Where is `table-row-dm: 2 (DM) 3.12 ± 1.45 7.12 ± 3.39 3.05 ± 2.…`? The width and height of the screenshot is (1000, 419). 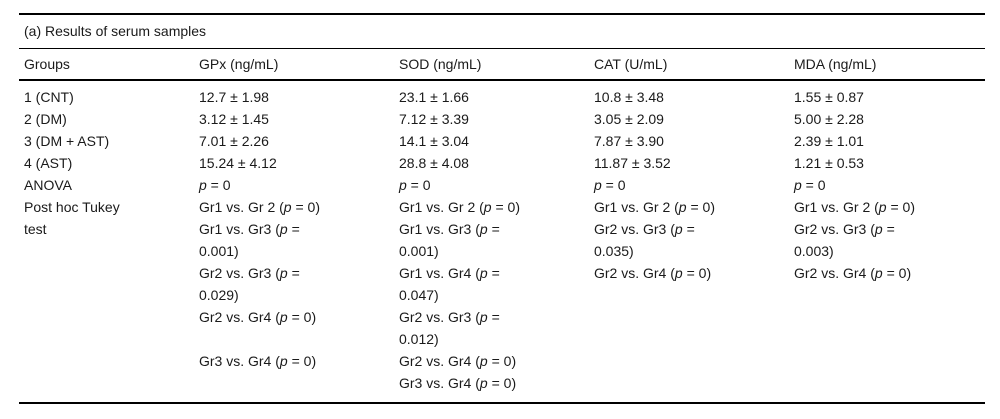
table-row-dm: 2 (DM) 3.12 ± 1.45 7.12 ± 3.39 3.05 ± 2.… is located at coordinates (502, 119).